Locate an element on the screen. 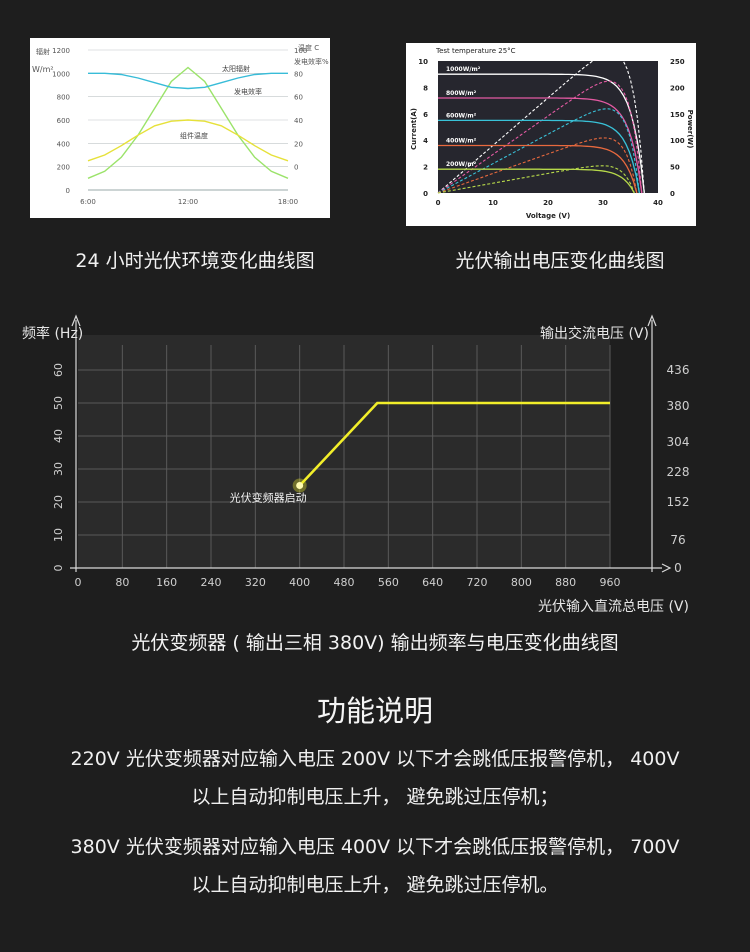 The image size is (750, 952). c1-y-left-tick: 1000 is located at coordinates (61, 74).